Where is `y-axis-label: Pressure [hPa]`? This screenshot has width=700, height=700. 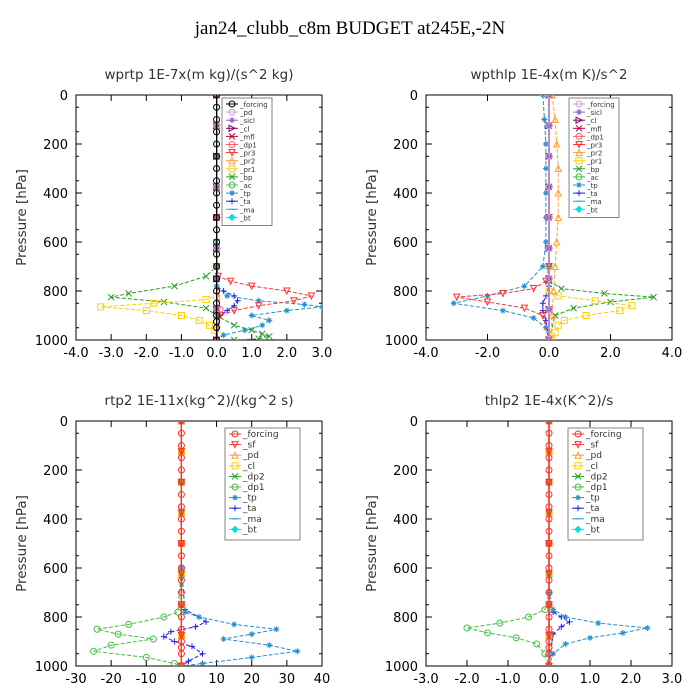 y-axis-label: Pressure [hPa] is located at coordinates (372, 217).